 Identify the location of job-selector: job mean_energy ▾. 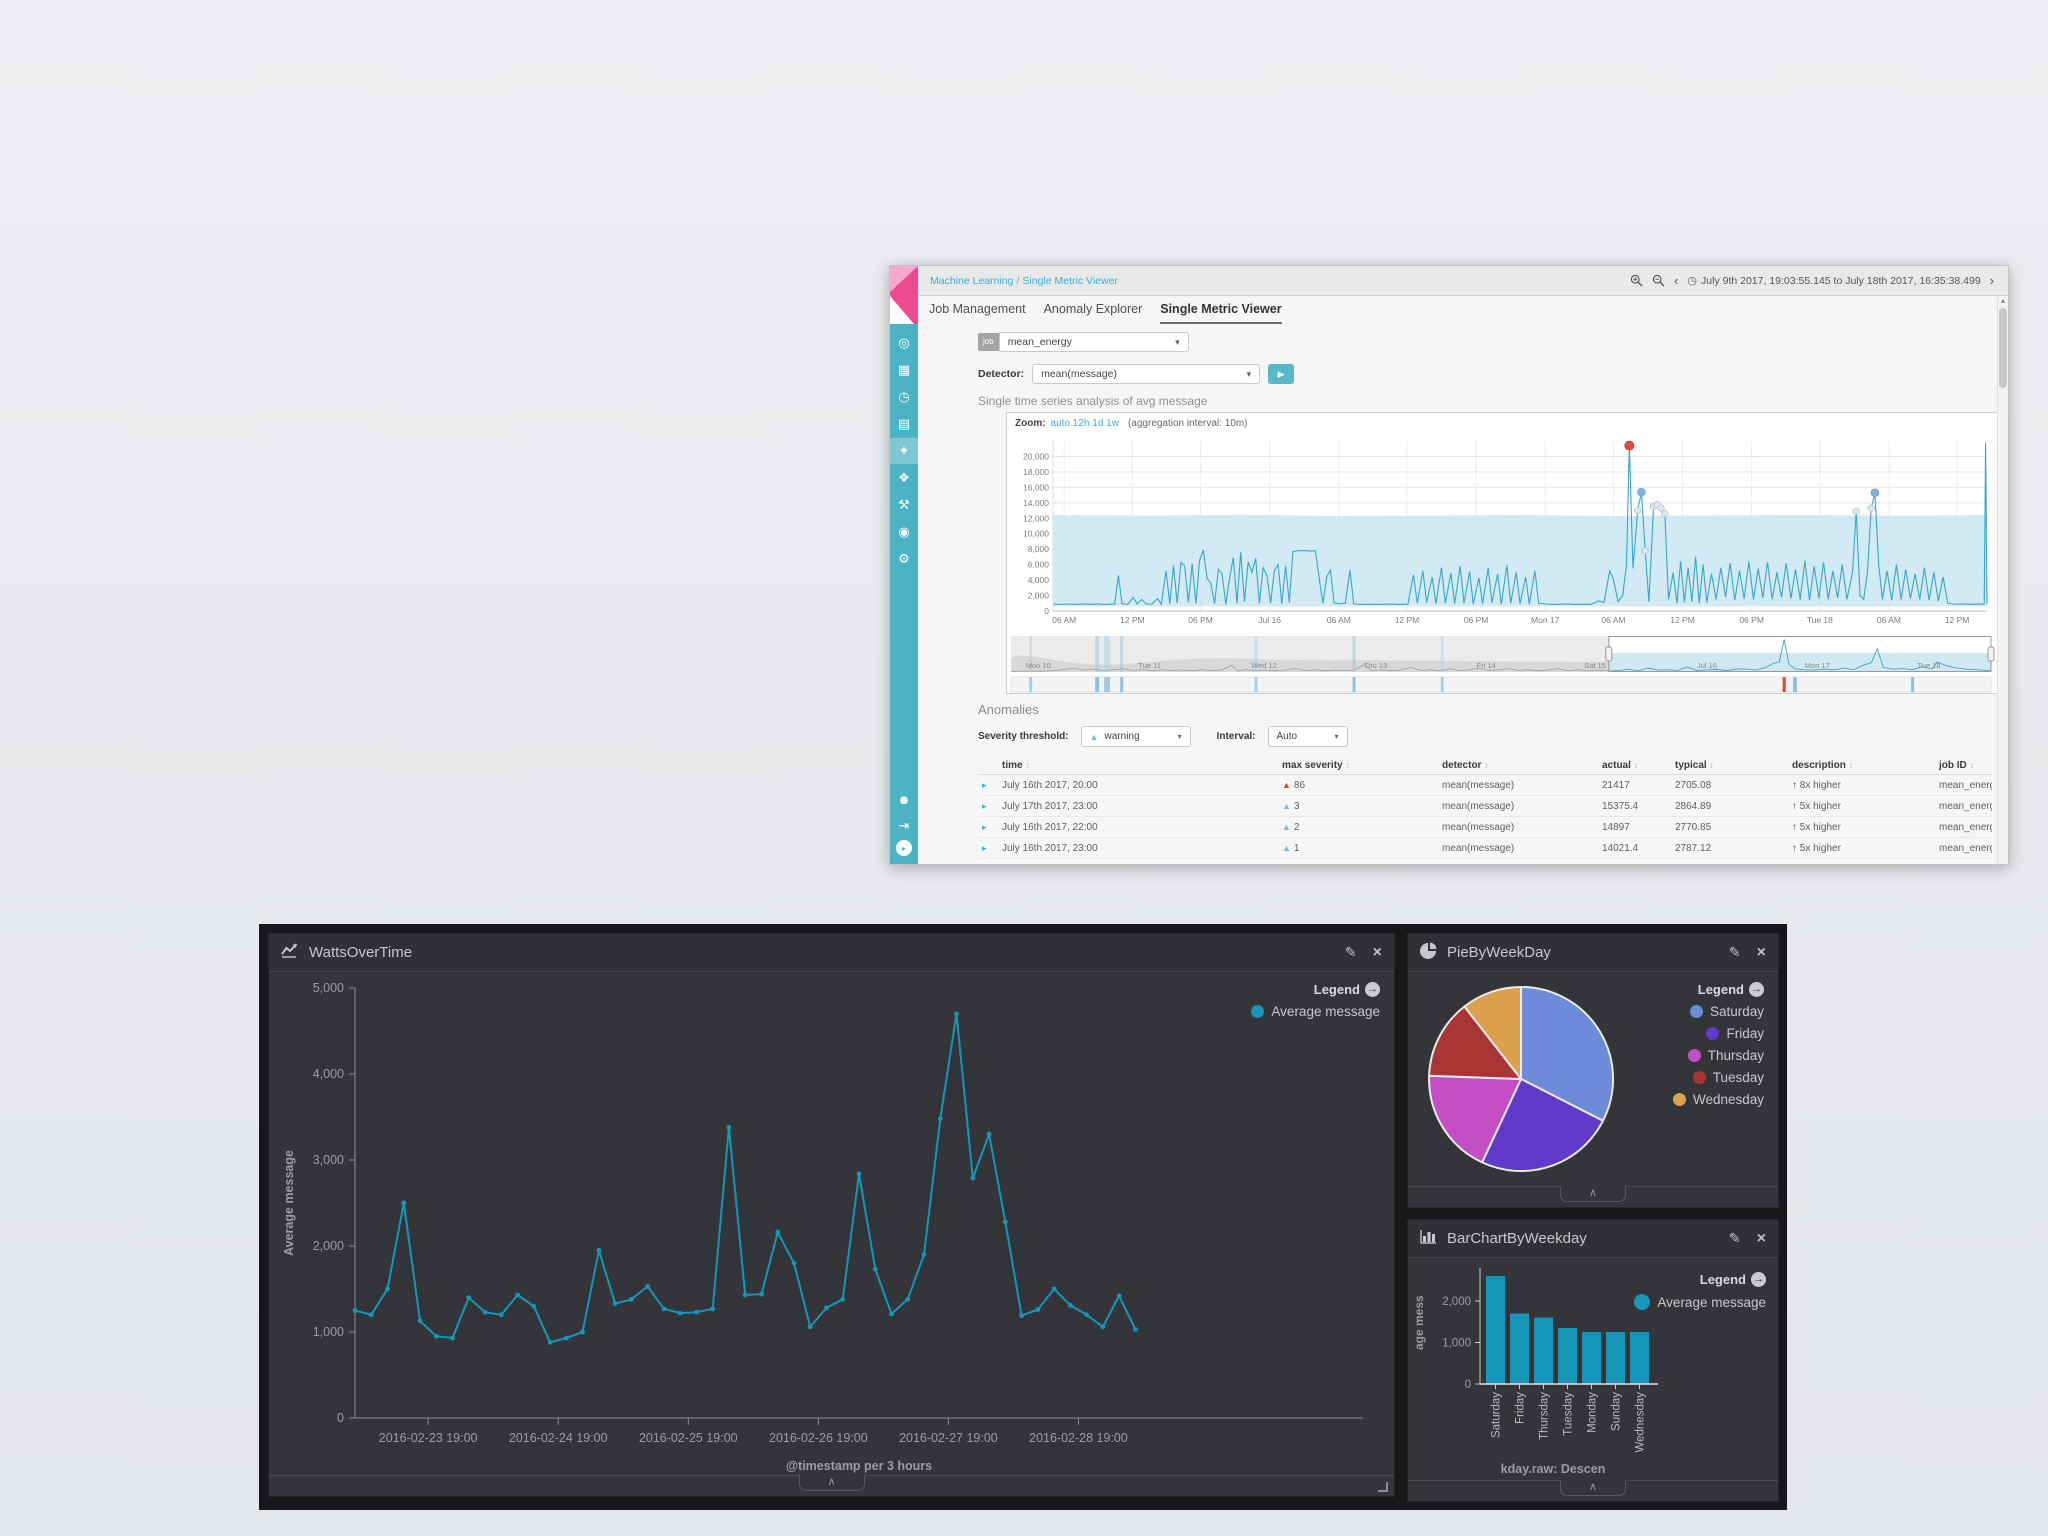
(1083, 342).